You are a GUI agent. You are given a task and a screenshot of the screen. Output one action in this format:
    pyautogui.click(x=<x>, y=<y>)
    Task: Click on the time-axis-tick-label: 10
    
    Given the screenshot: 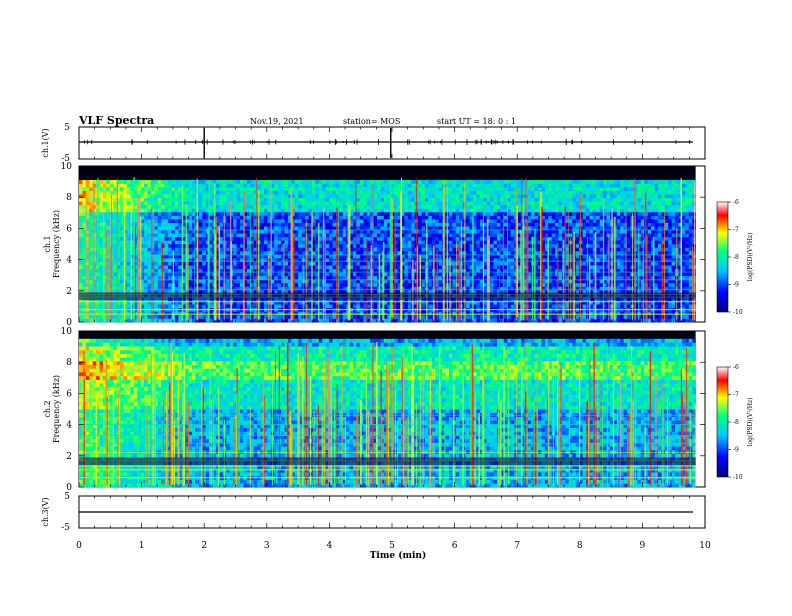 What is the action you would take?
    pyautogui.click(x=705, y=546)
    